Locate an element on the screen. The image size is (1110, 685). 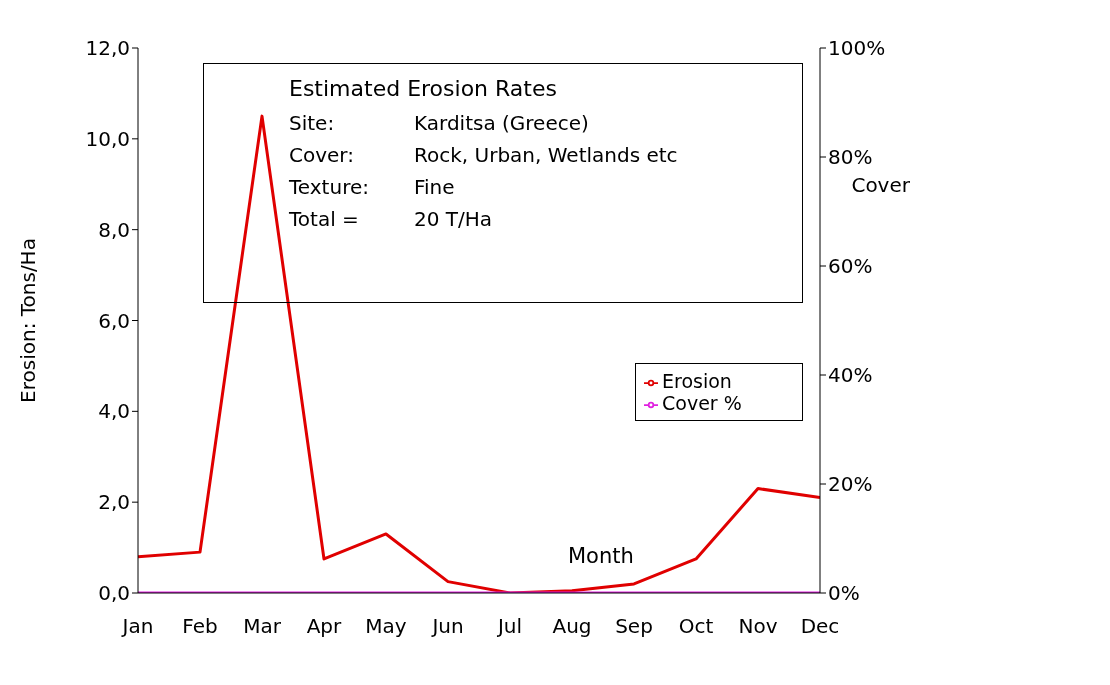
annotation: Site: is located at coordinates (312, 123).